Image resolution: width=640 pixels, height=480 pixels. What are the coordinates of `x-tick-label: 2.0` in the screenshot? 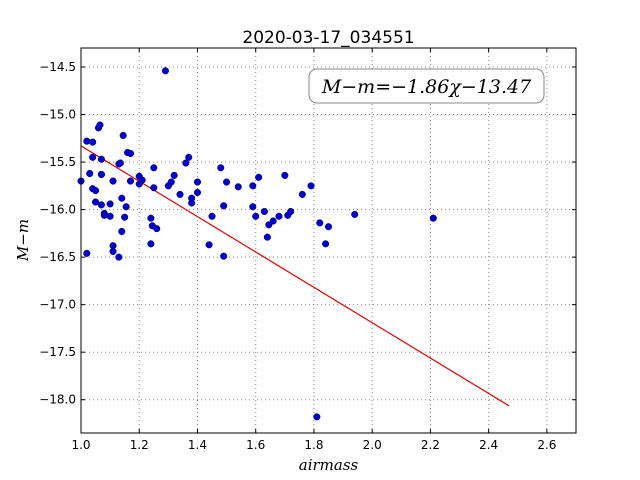 It's located at (372, 445).